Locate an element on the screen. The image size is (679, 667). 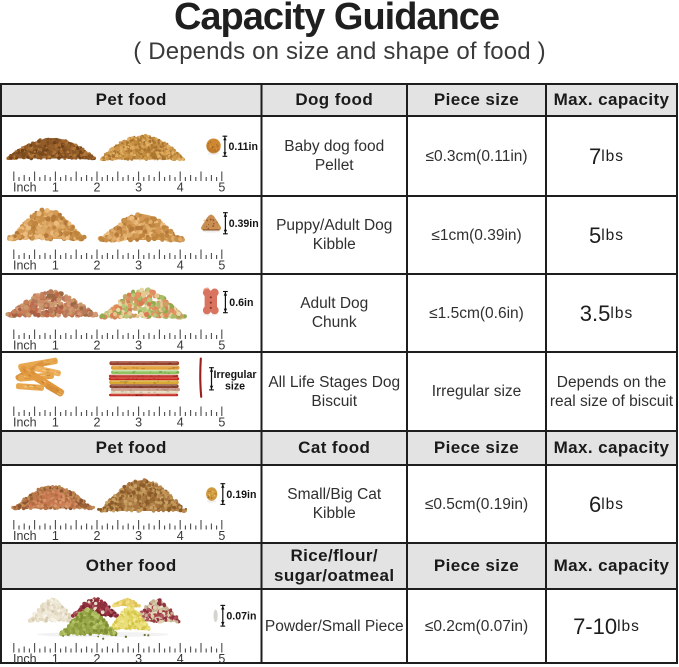
svg-text: 0.39in is located at coordinates (244, 224).